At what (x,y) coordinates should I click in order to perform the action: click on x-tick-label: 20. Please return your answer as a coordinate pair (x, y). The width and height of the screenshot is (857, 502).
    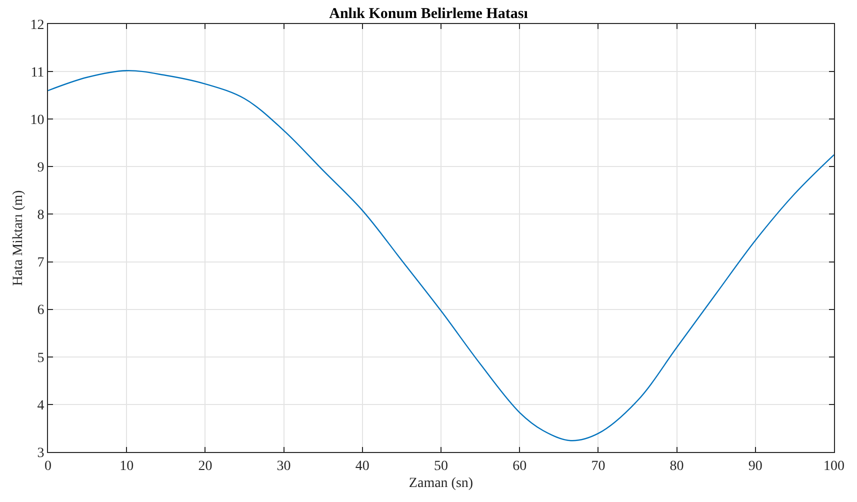
    Looking at the image, I should click on (205, 466).